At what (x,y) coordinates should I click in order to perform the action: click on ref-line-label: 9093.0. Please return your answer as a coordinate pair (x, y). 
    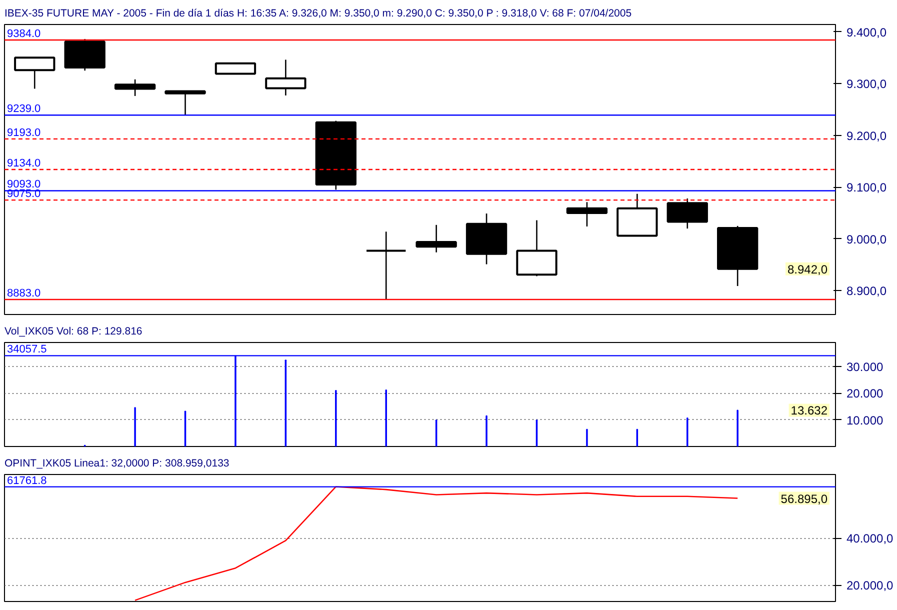
    Looking at the image, I should click on (24, 184).